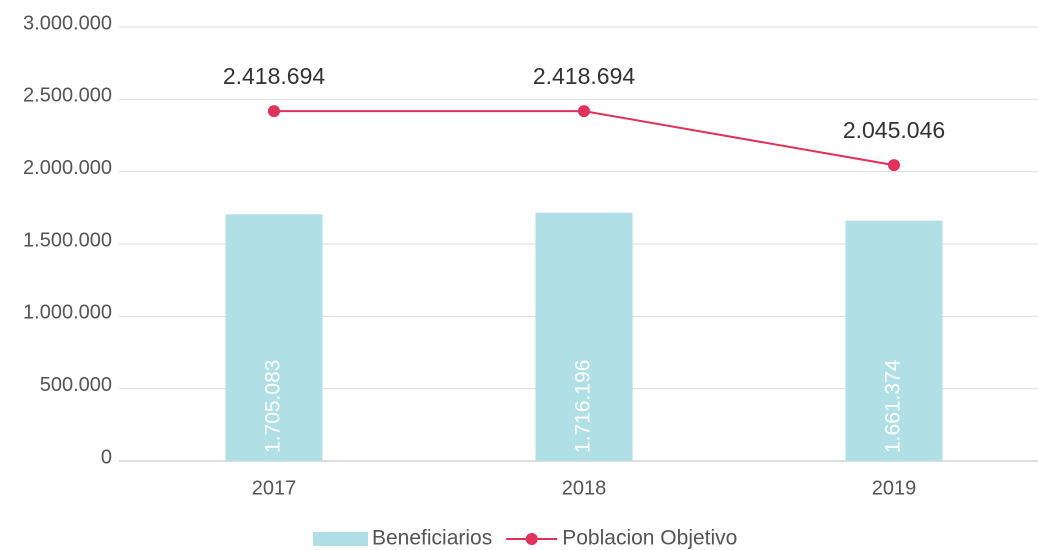  Describe the element at coordinates (67, 240) in the screenshot. I see `y-tick-label: 1.500.000` at that location.